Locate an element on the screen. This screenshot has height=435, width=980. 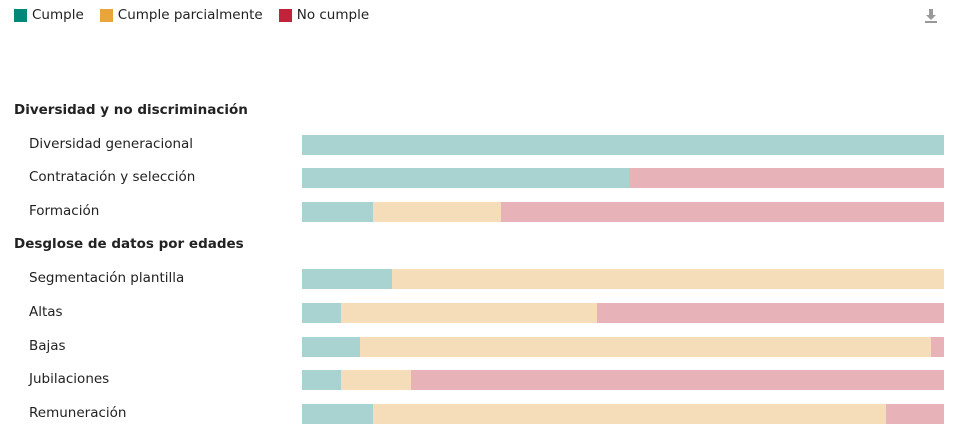
legend-label: Cumple parcialmente is located at coordinates (190, 15).